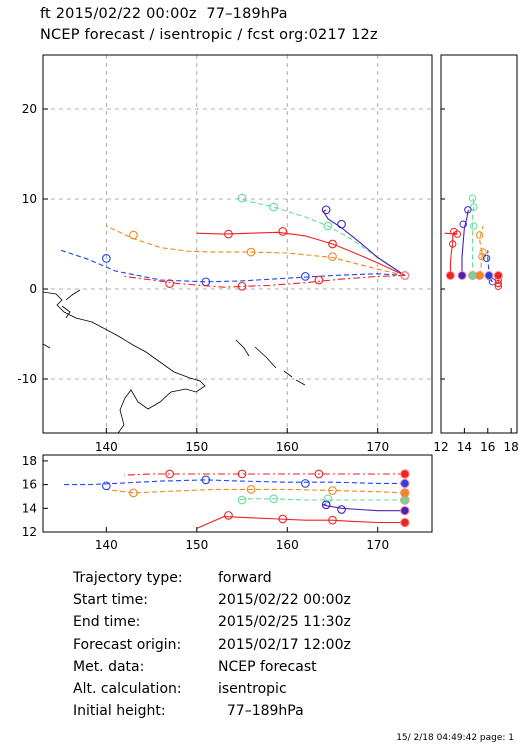 This screenshot has height=752, width=532. I want to click on height-panel-frame, so click(237, 493).